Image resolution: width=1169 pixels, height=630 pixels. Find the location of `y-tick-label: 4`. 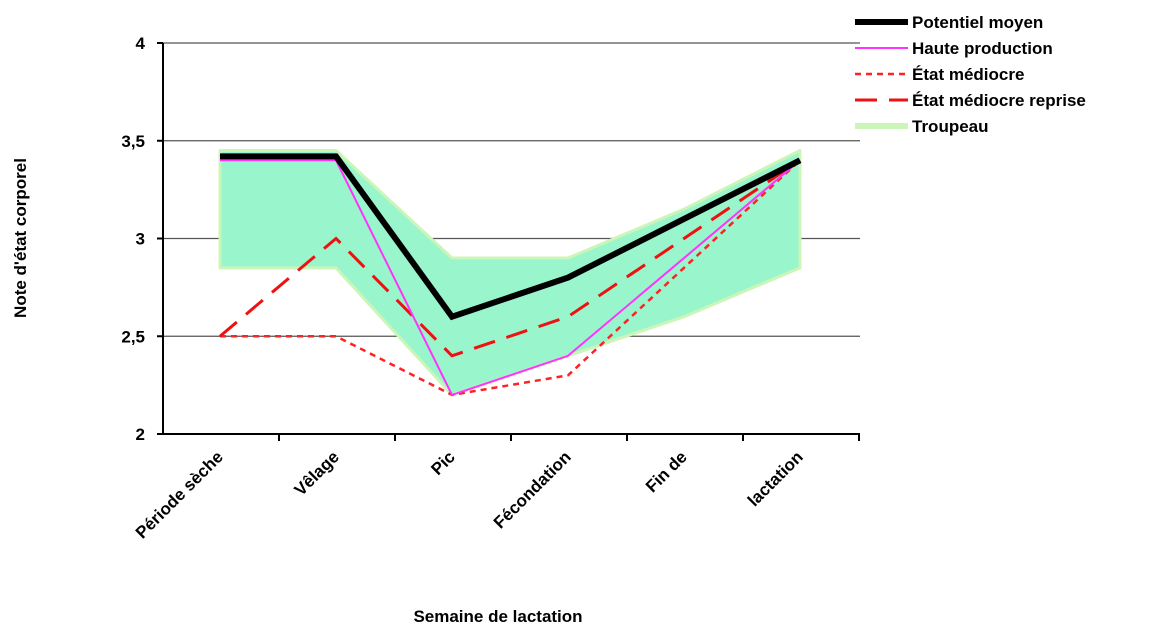

y-tick-label: 4 is located at coordinates (141, 43).